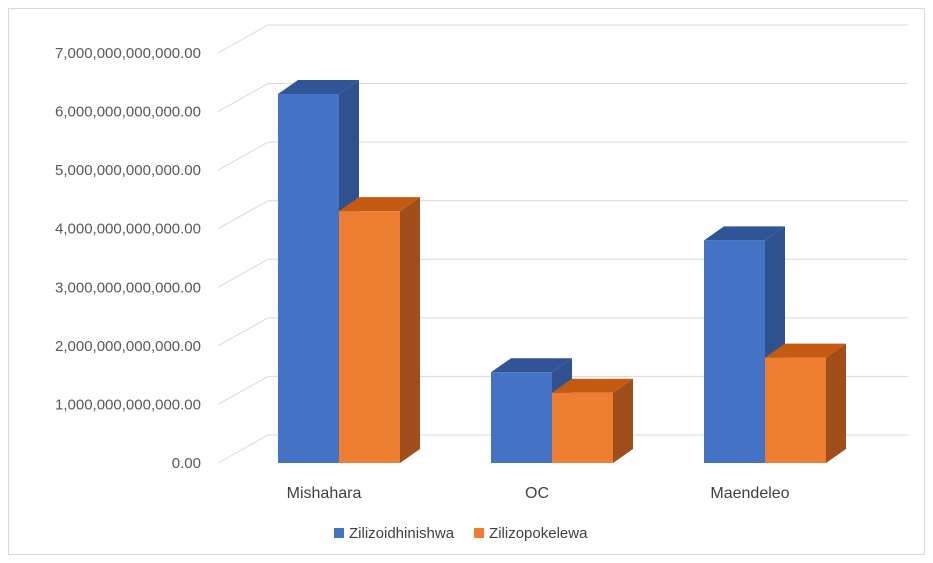 The width and height of the screenshot is (933, 563). Describe the element at coordinates (749, 493) in the screenshot. I see `x-category-label-2: Maendeleo` at that location.